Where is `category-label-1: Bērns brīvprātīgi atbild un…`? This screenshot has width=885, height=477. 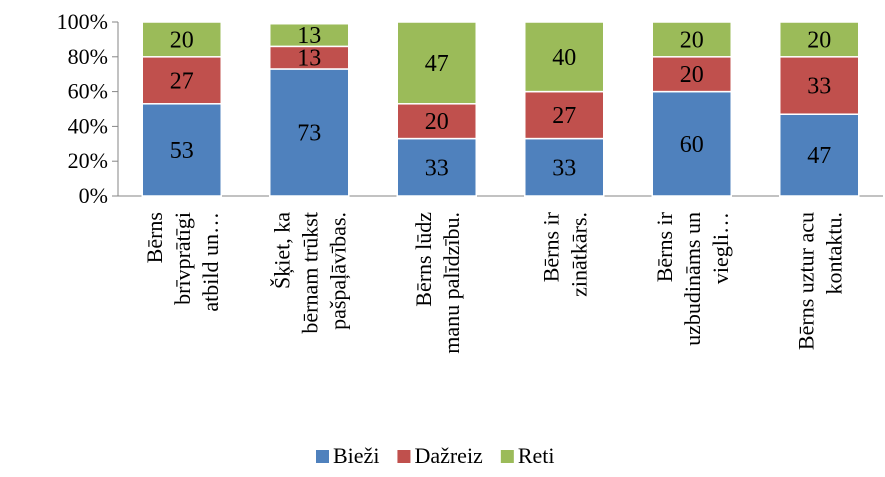
category-label-1: Bērns brīvprātīgi atbild un… is located at coordinates (182, 262).